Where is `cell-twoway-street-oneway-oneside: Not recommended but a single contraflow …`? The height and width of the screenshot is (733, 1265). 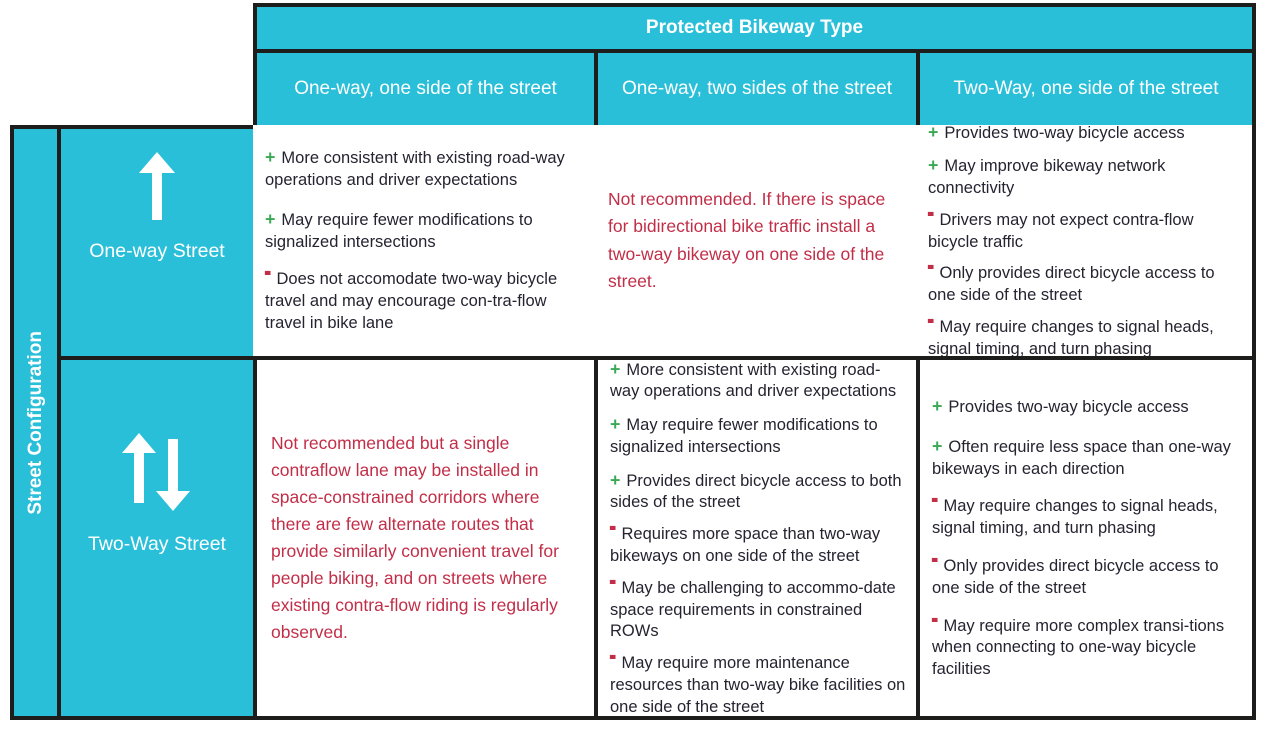
cell-twoway-street-oneway-oneside: Not recommended but a single contraflow … is located at coordinates (423, 538).